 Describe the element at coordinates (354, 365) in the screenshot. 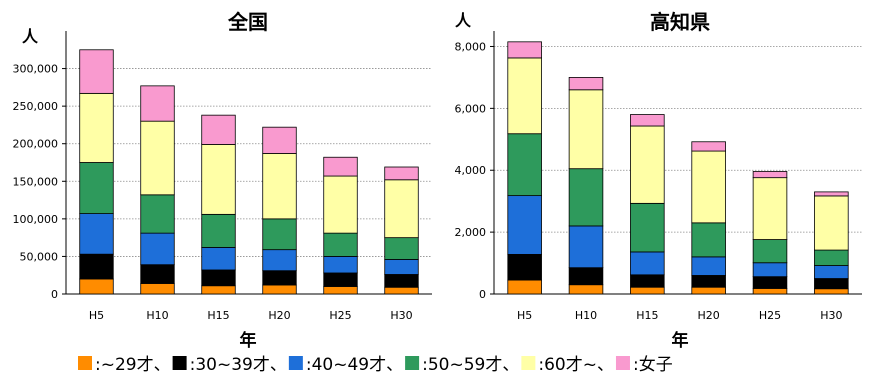

I see `legend-label: :40~49才、` at that location.